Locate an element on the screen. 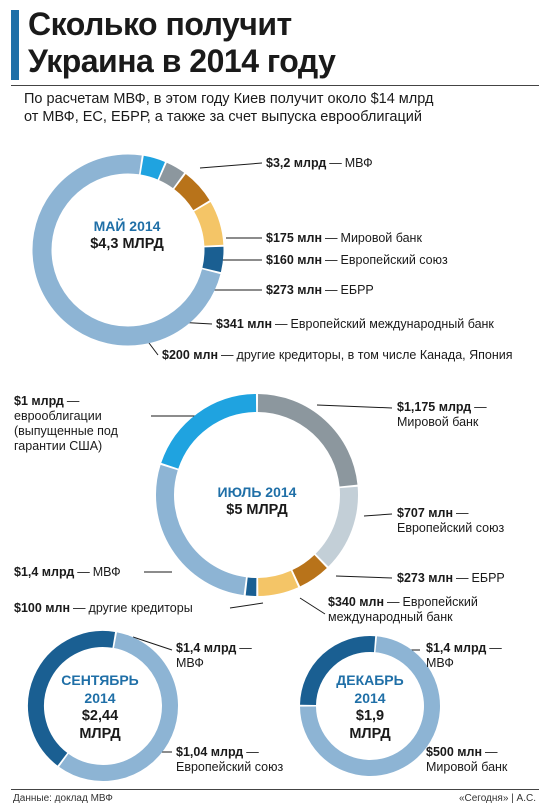 Image resolution: width=550 pixels, height=811 pixels. center-dec-title-2: 2014 is located at coordinates (370, 698).